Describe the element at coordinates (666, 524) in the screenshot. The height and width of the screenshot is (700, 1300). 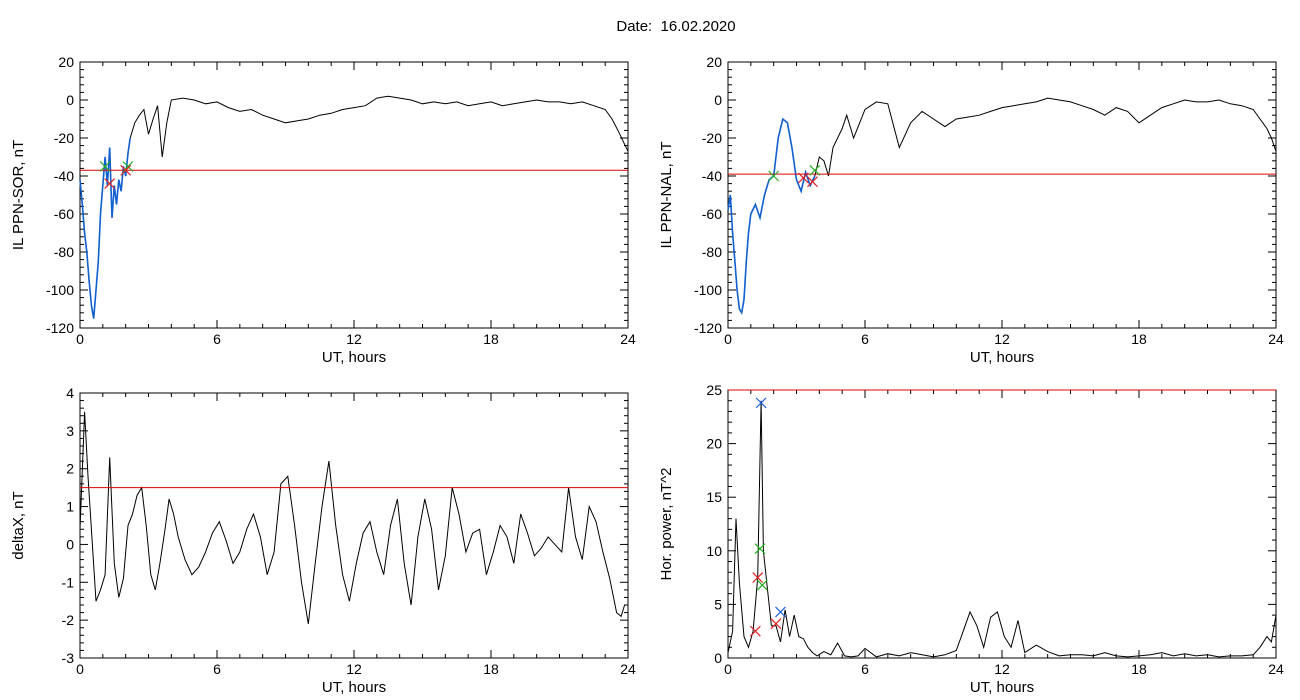
I see `y-axis-label: Hor. power, nT^2` at that location.